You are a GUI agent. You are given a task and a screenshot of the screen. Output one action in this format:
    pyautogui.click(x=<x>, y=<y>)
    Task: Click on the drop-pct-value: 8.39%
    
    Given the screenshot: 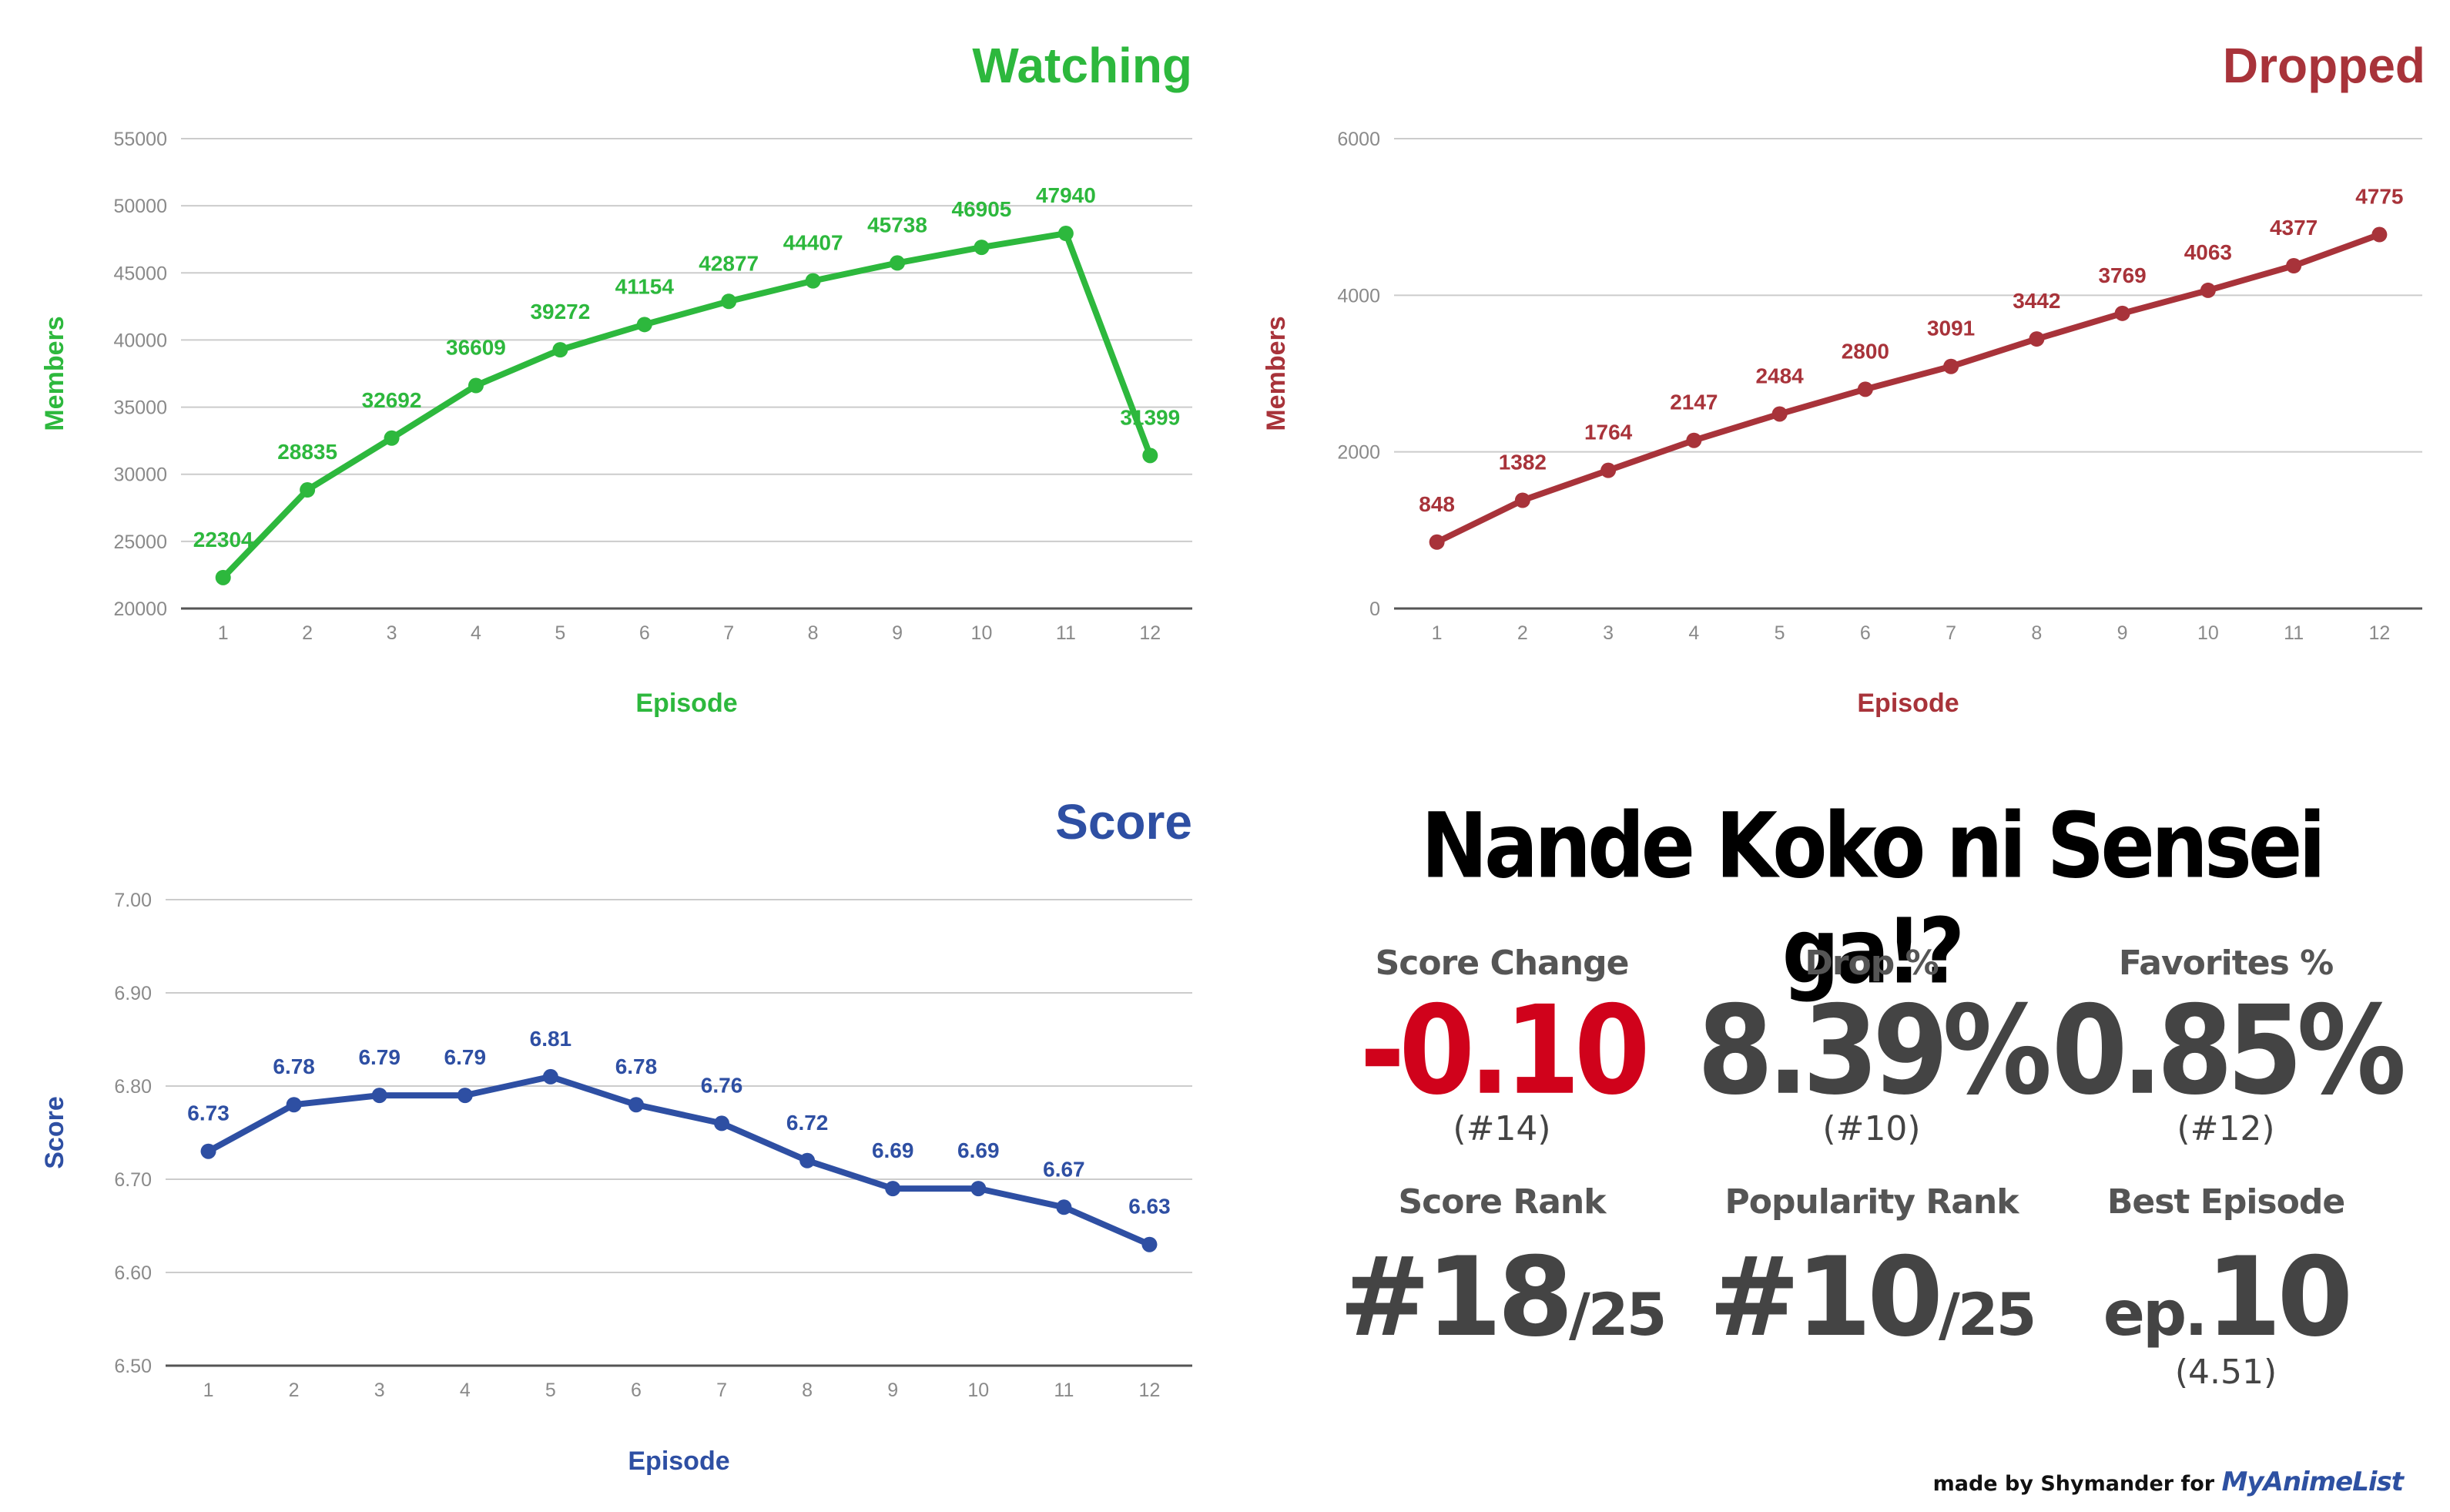 What is the action you would take?
    pyautogui.click(x=1875, y=1051)
    